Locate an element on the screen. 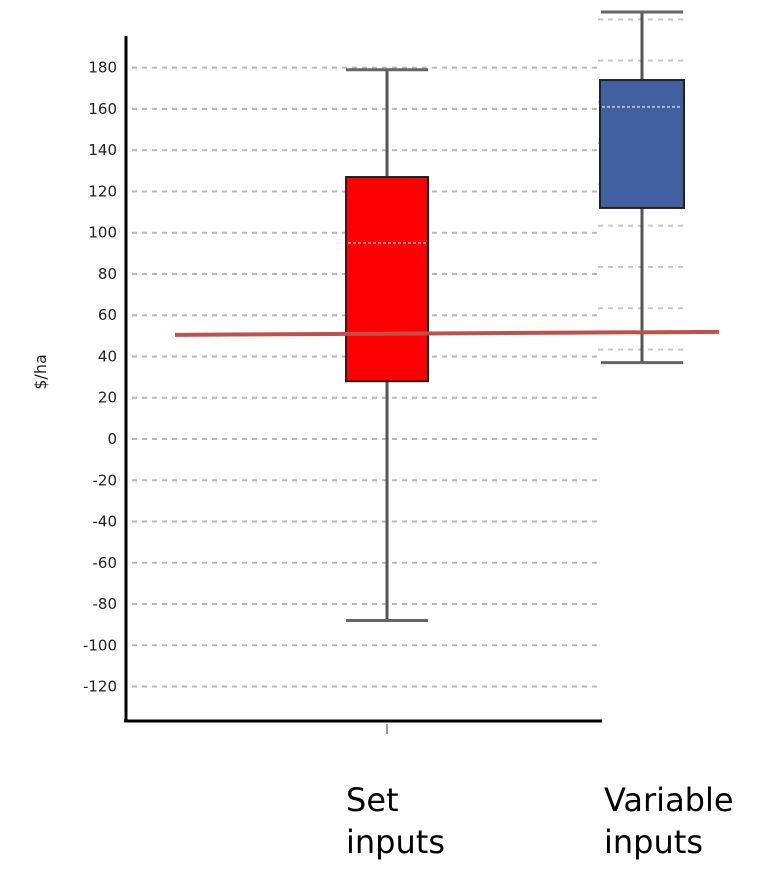 This screenshot has width=764, height=879. y-tick-label: -120 is located at coordinates (100, 687).